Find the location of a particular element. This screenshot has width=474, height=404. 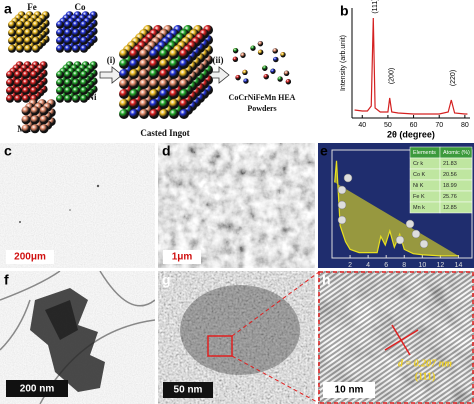

tem-image is located at coordinates (77, 337).